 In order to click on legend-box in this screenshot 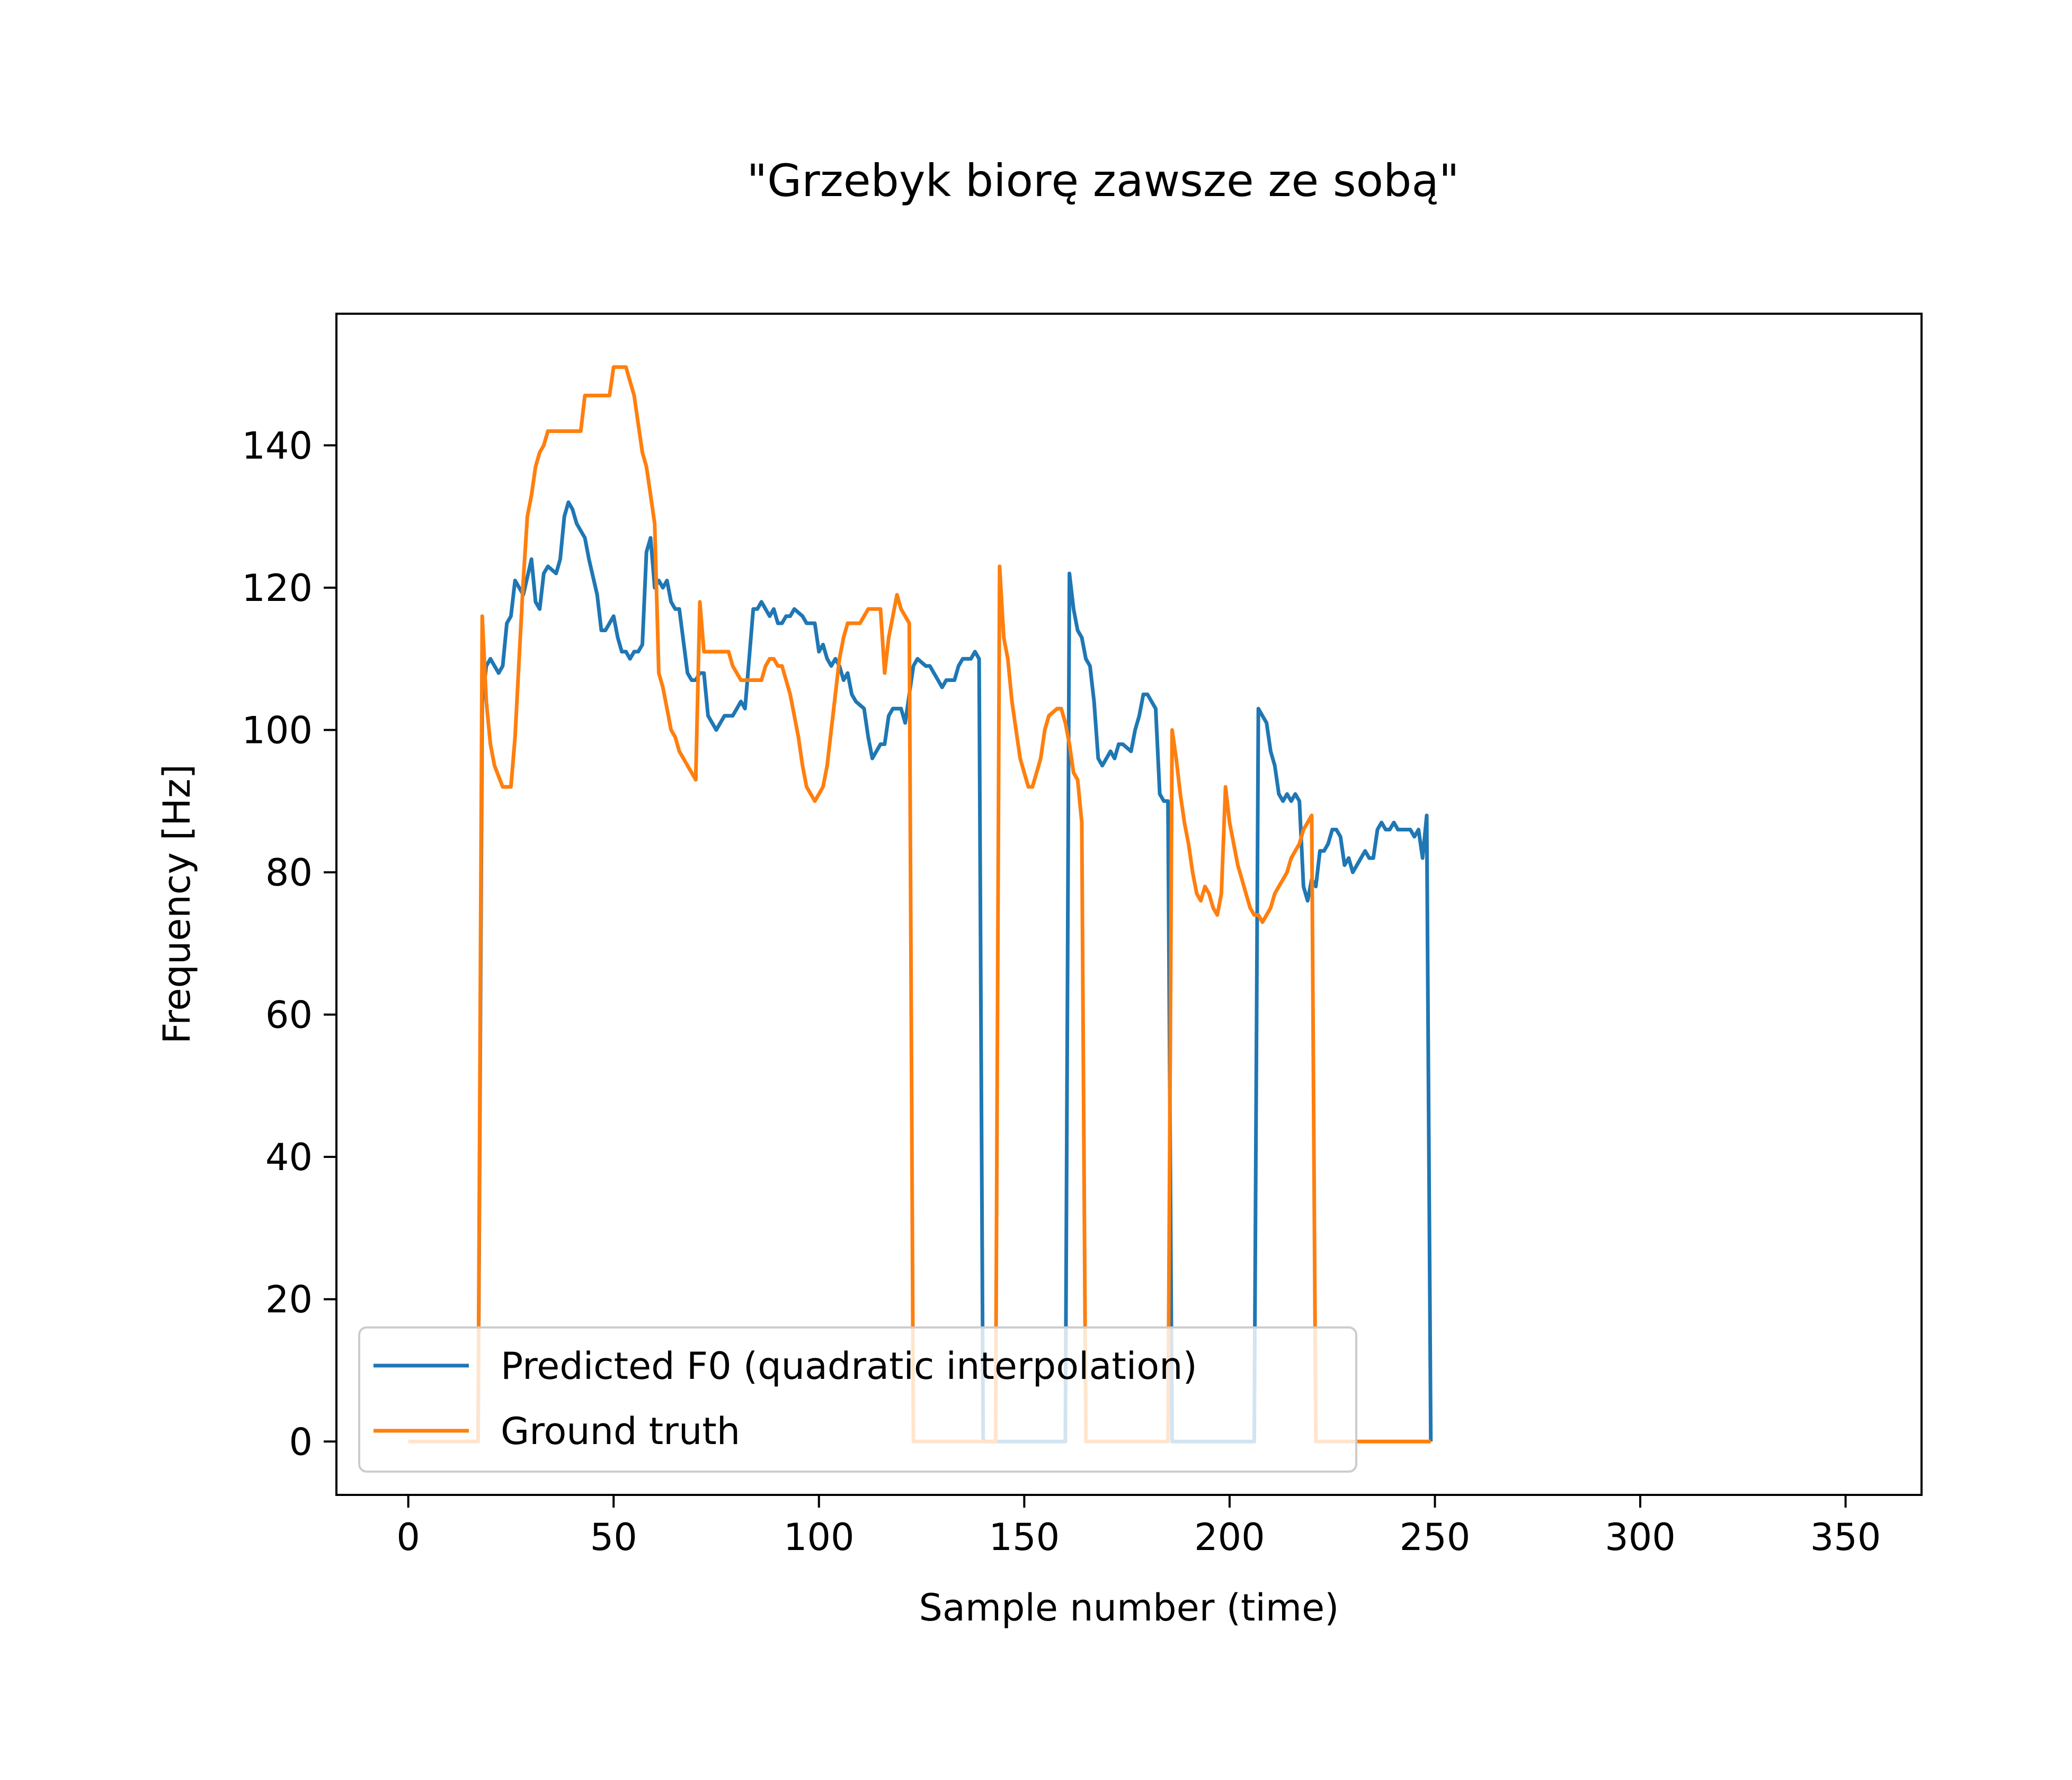, I will do `click(857, 1399)`.